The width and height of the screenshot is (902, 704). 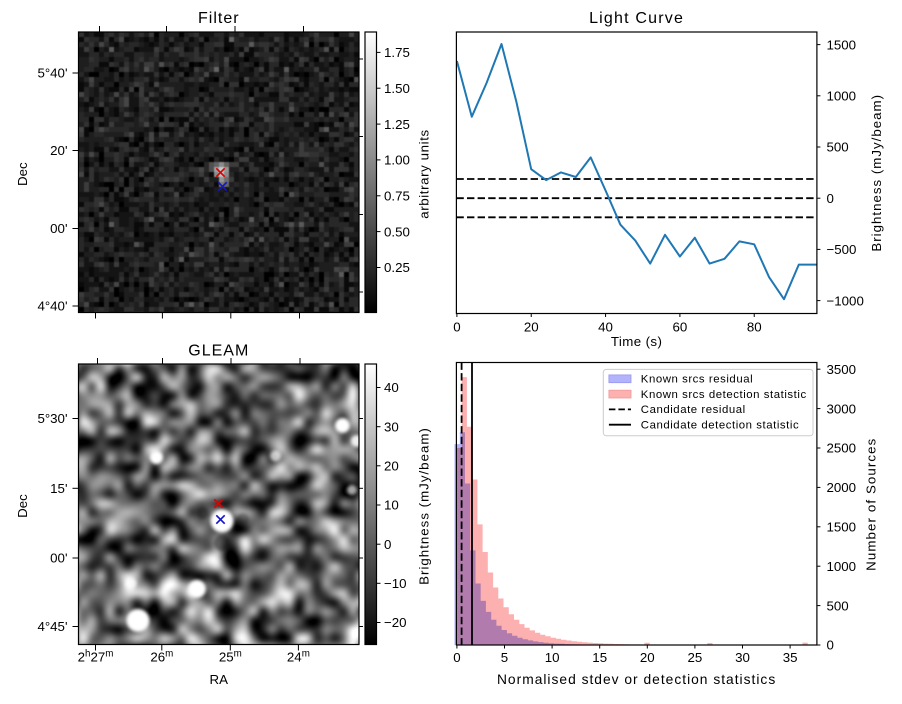 What do you see at coordinates (424, 174) in the screenshot?
I see `svg-text: arbitrary units` at bounding box center [424, 174].